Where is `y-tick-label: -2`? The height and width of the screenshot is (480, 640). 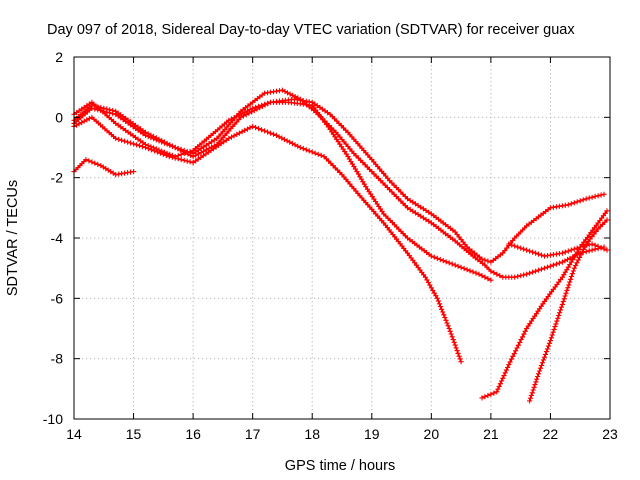 y-tick-label: -2 is located at coordinates (57, 178).